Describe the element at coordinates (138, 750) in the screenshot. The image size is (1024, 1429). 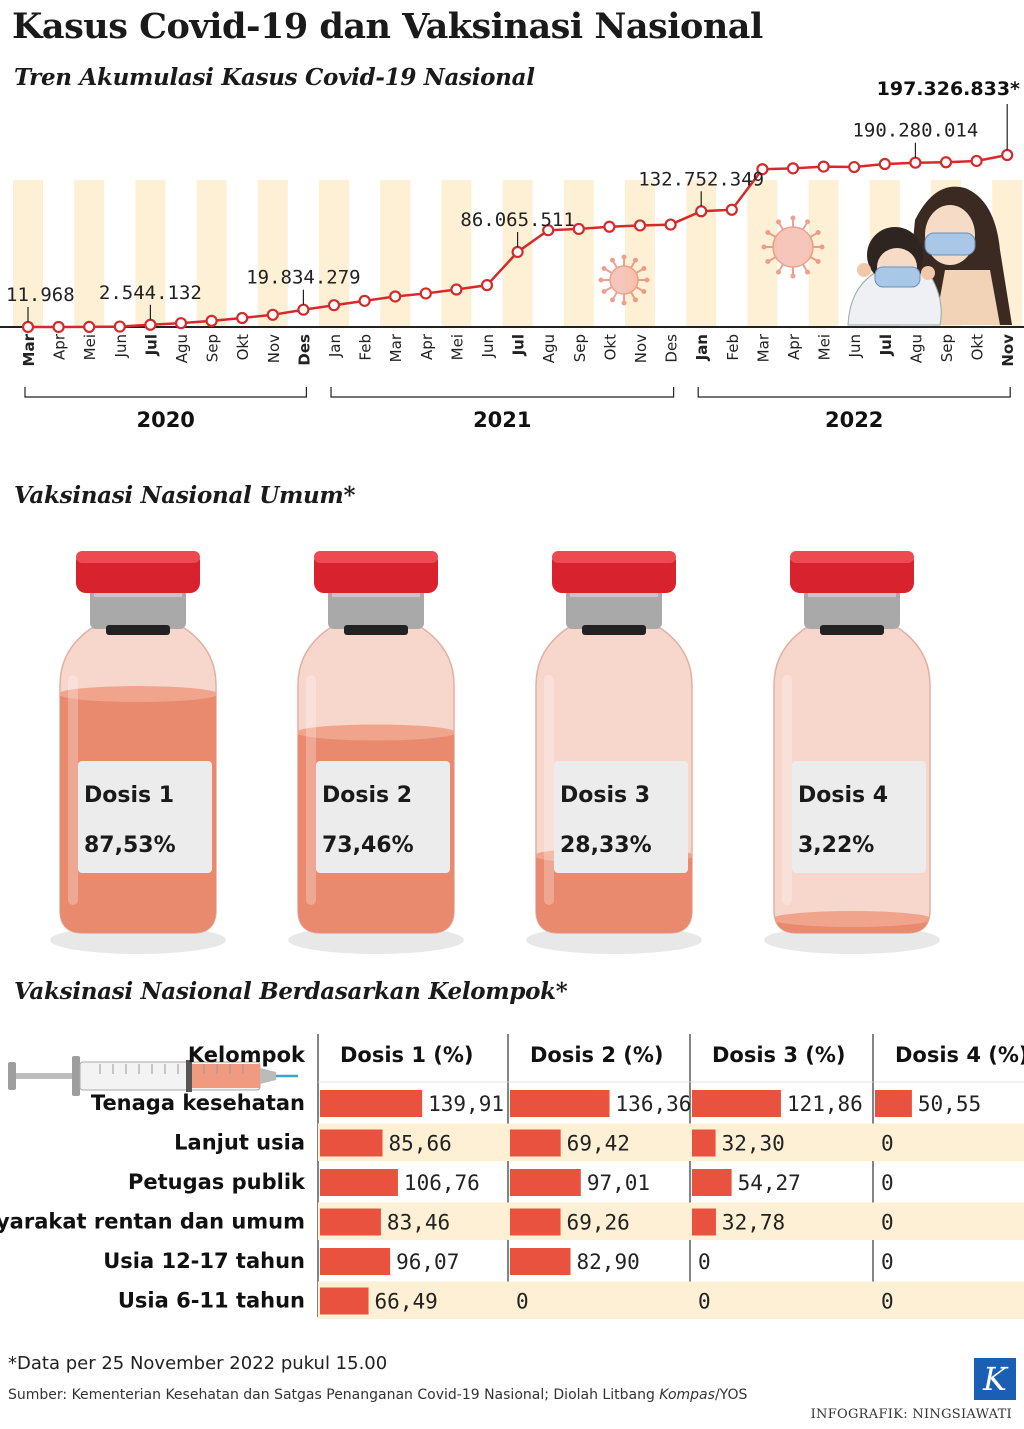
I see `vial-1: Dosis 1 87,53%` at that location.